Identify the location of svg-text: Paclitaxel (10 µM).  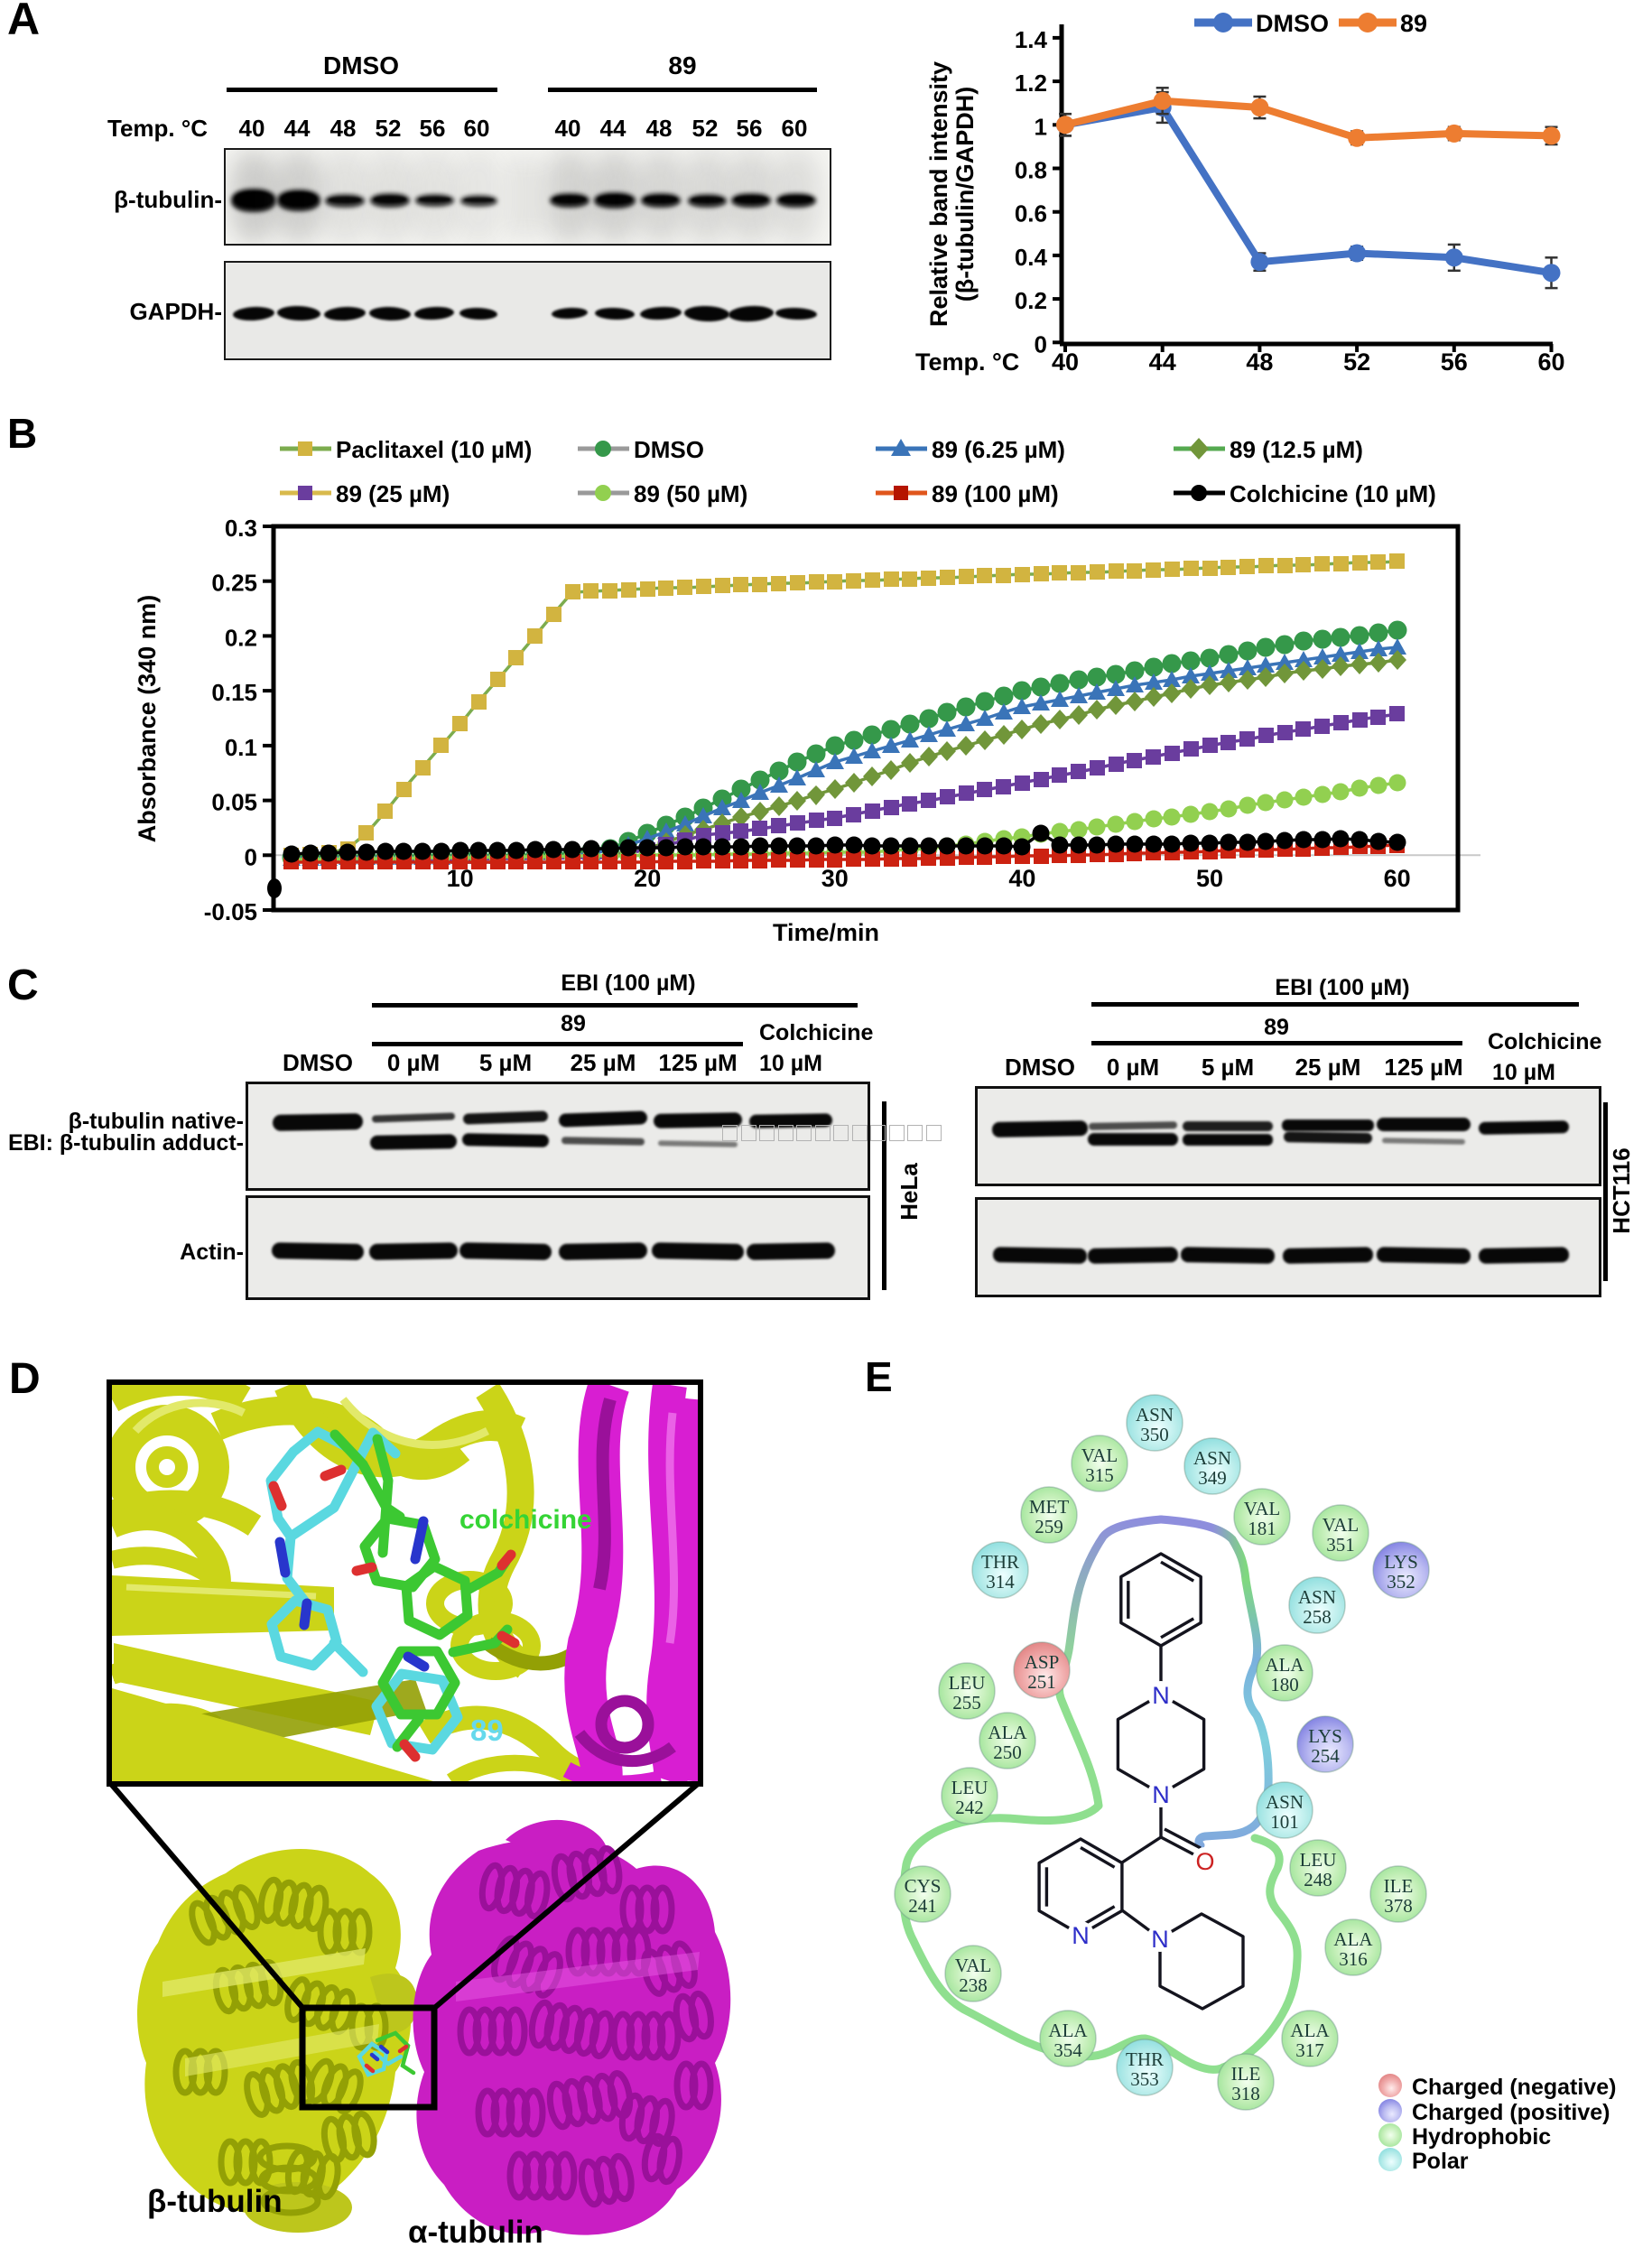
(434, 450).